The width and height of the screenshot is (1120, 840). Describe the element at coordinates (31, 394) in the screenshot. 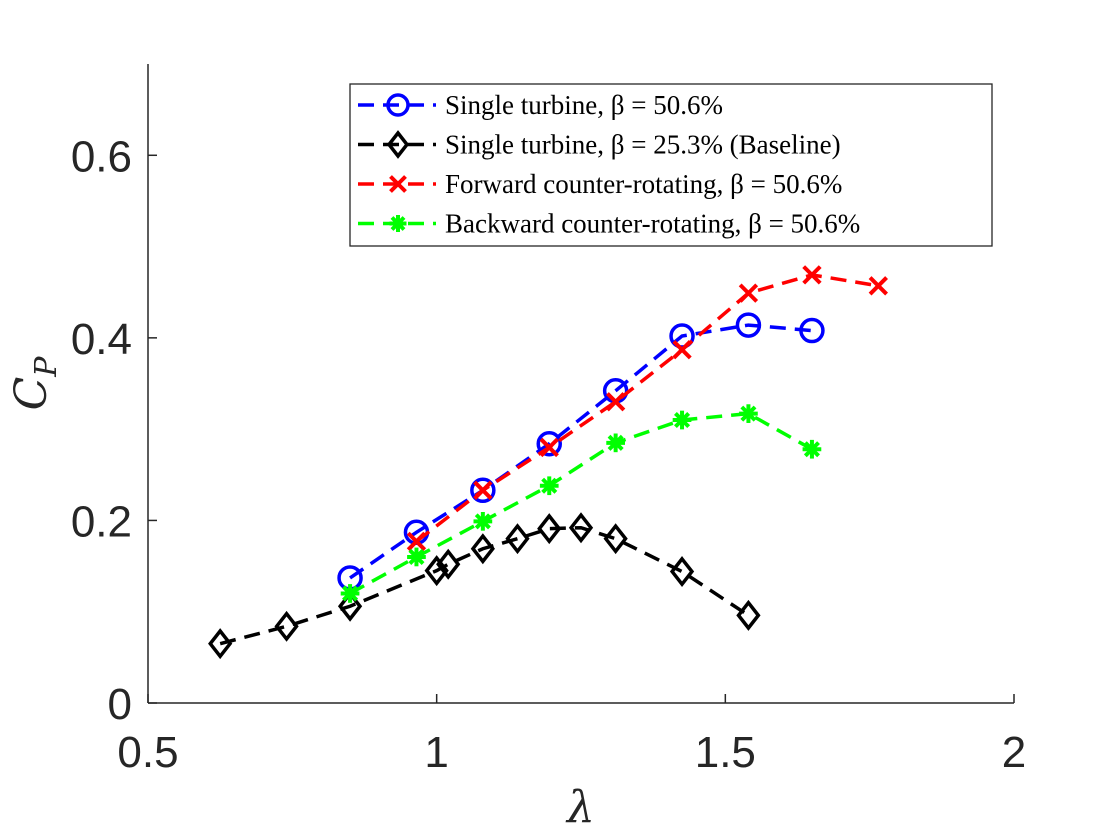

I see `y-axis-label-main: C` at that location.